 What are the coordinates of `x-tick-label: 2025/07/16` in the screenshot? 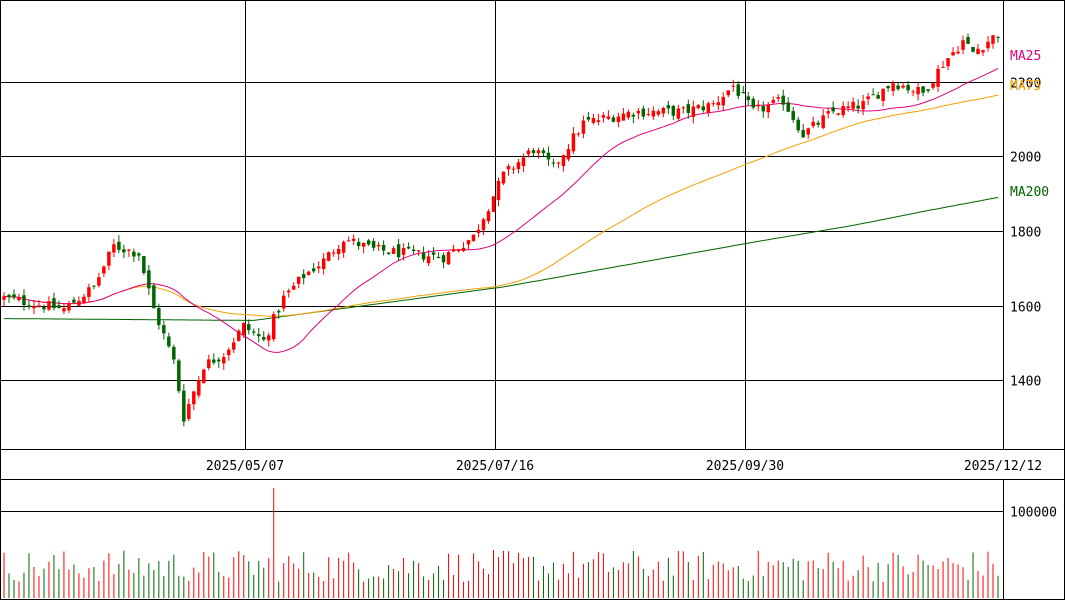 It's located at (495, 466).